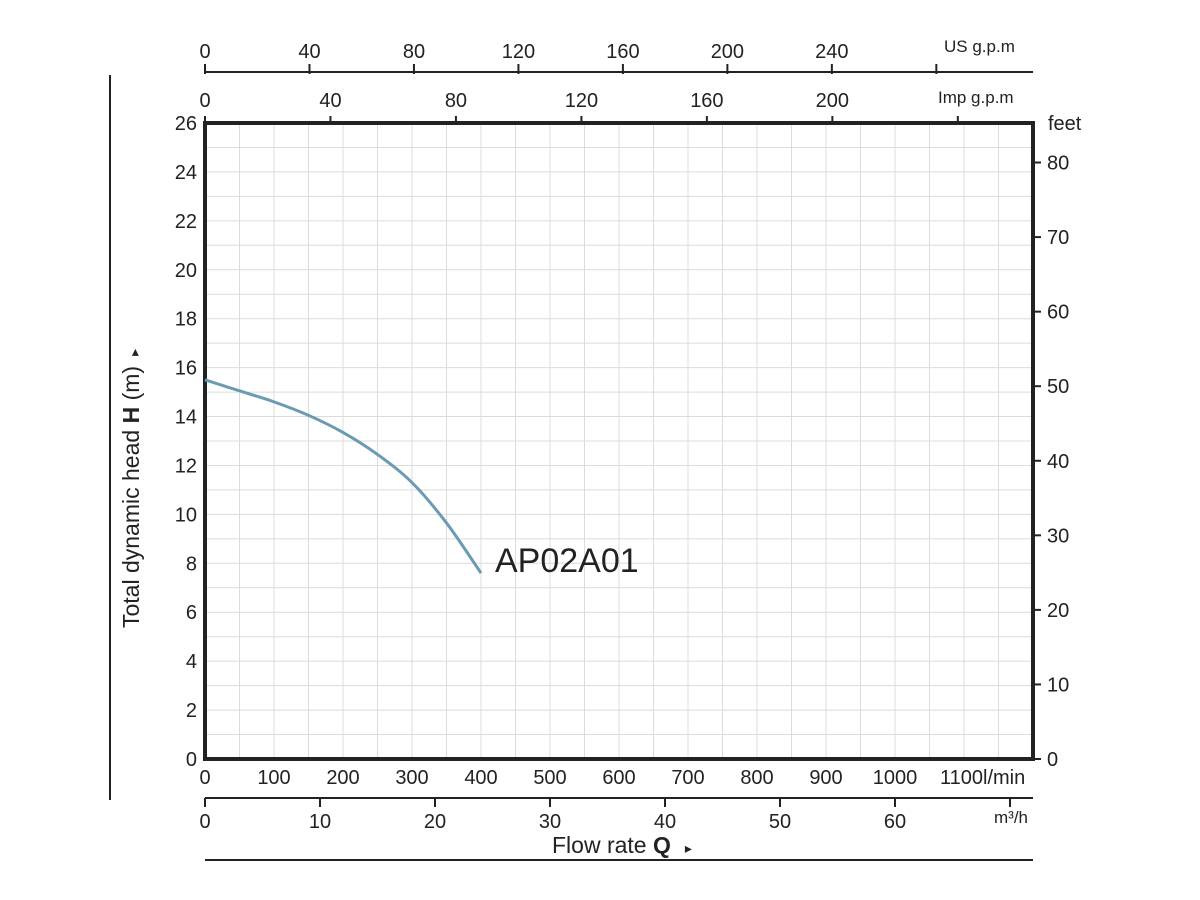  I want to click on y-tick-label: 20, so click(186, 271).